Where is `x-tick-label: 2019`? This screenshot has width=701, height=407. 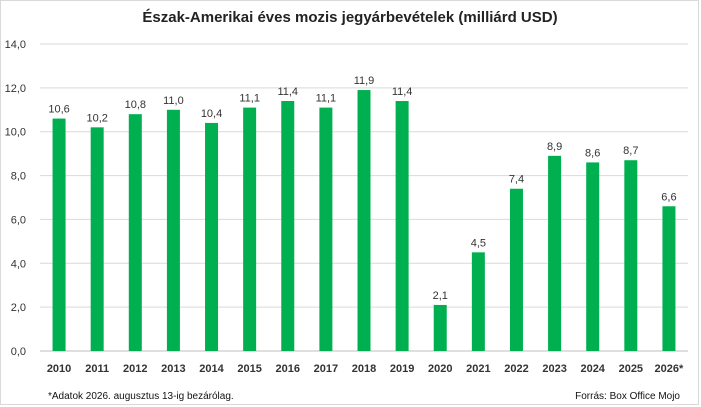
x-tick-label: 2019 is located at coordinates (402, 369).